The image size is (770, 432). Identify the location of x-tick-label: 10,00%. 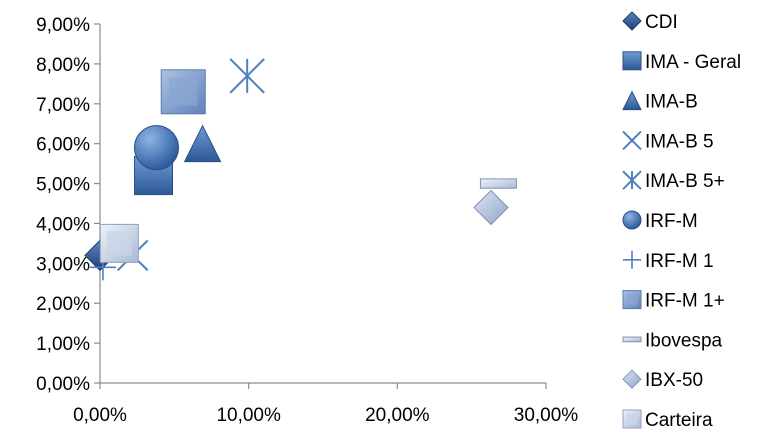
(248, 415).